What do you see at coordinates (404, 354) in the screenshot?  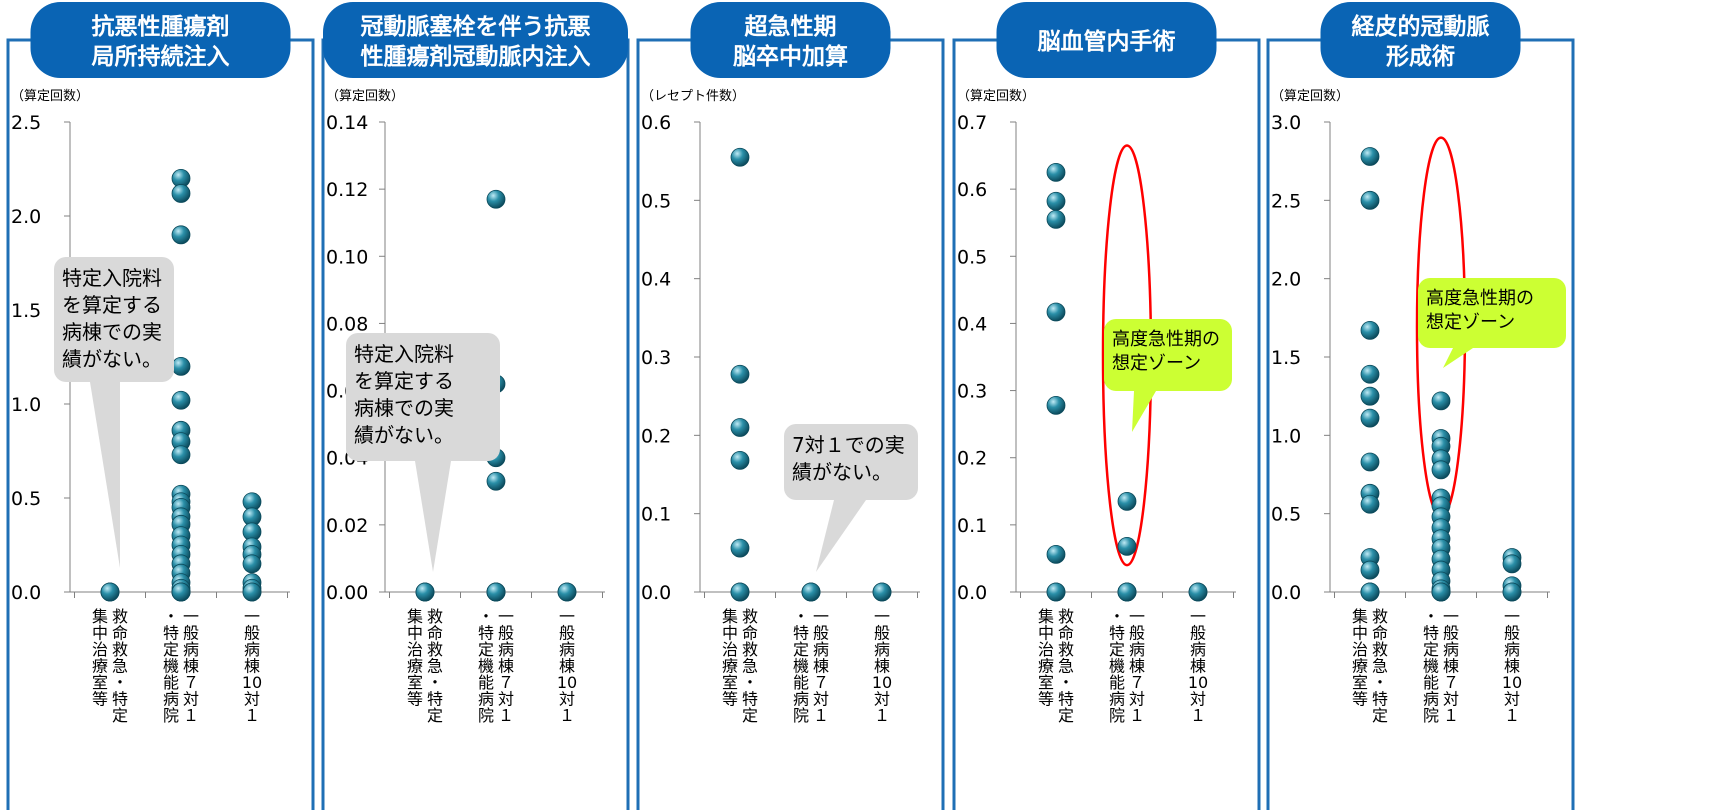 I see `callout-text-line: 特定入院料` at bounding box center [404, 354].